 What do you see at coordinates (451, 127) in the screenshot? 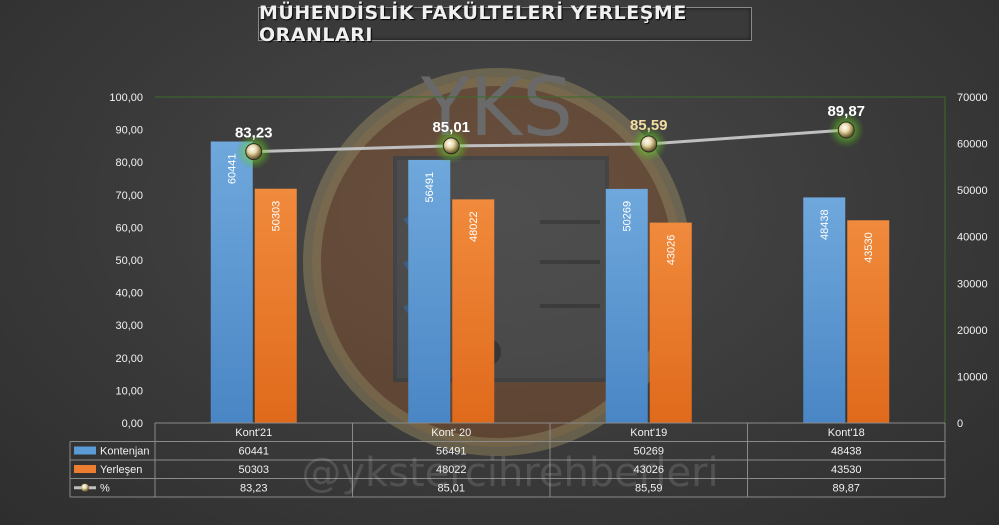
I see `percent-data-label: 85,01` at bounding box center [451, 127].